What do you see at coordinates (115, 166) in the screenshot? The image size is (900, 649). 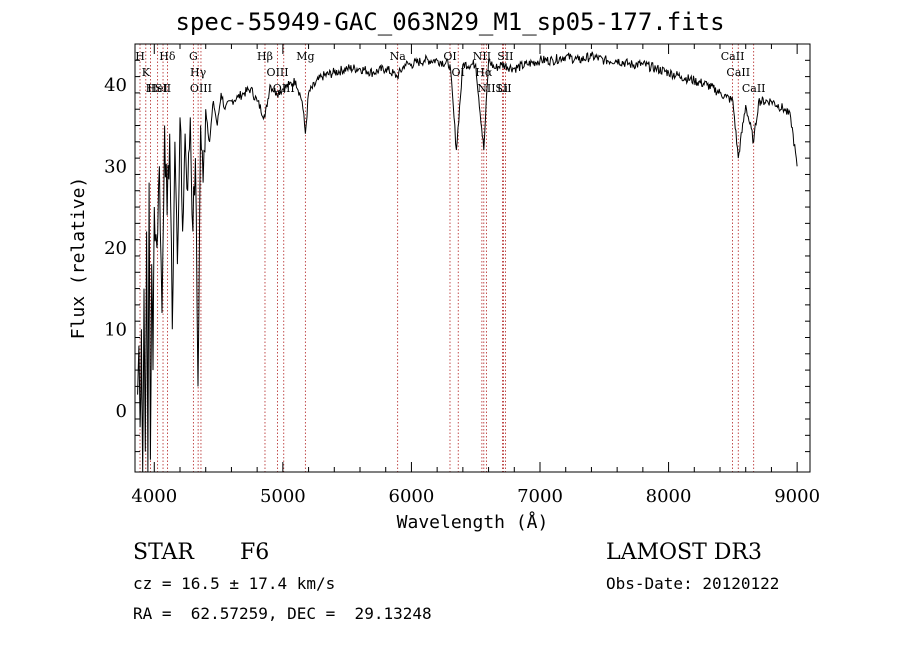 I see `y-tick-label: 30` at bounding box center [115, 166].